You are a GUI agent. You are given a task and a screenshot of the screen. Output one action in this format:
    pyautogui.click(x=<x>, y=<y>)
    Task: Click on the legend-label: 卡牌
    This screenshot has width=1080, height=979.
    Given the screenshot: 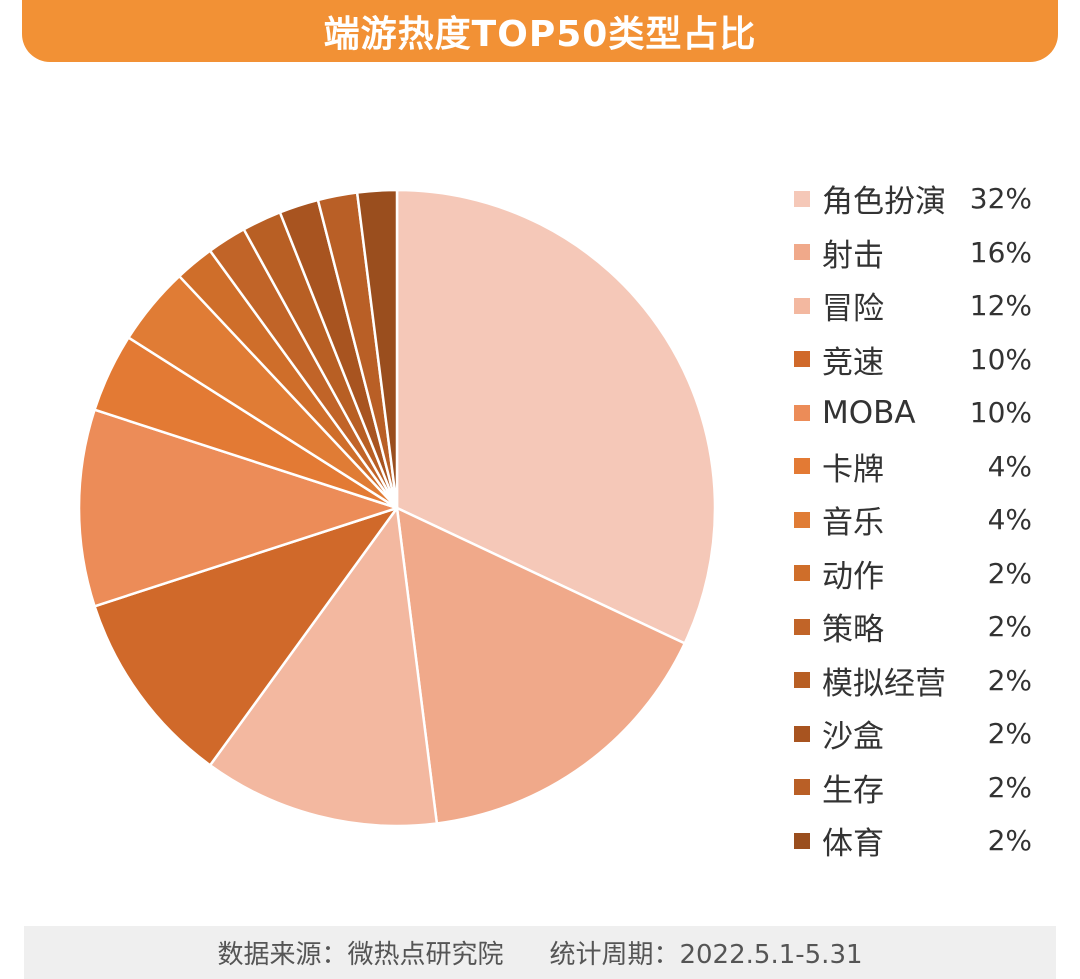 What is the action you would take?
    pyautogui.click(x=853, y=469)
    